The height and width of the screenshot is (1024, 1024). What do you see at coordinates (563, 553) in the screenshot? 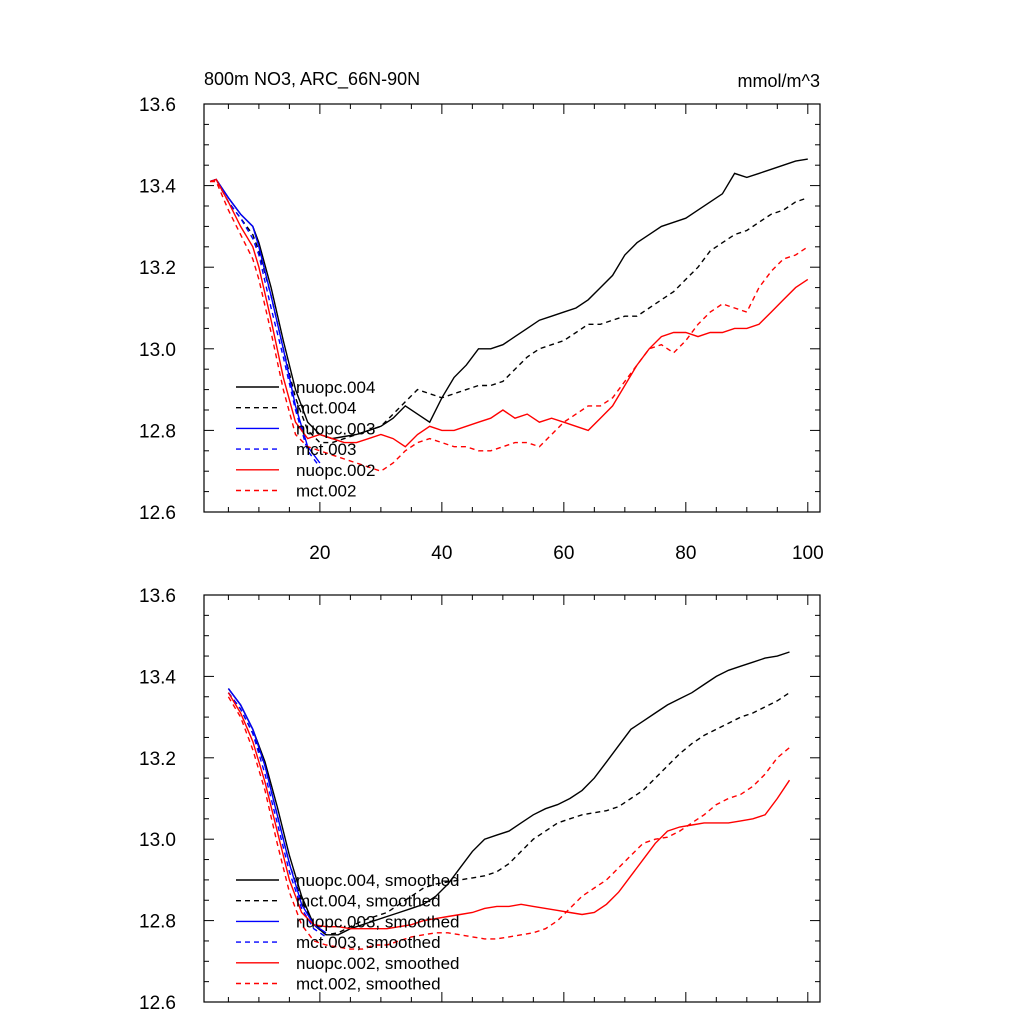
I see `x-tick-label: 60` at bounding box center [563, 553].